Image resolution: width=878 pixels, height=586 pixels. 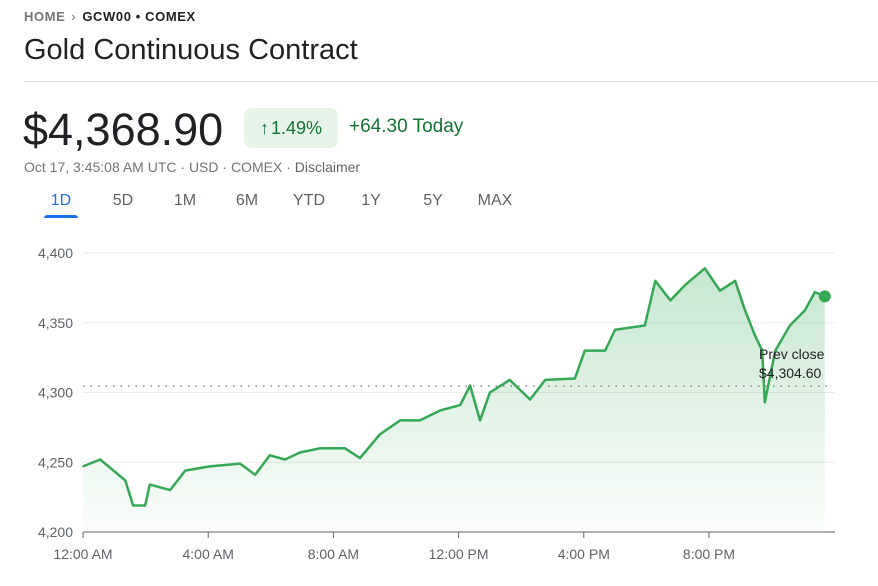 I want to click on page-title: Gold Continuous Contract, so click(x=191, y=50).